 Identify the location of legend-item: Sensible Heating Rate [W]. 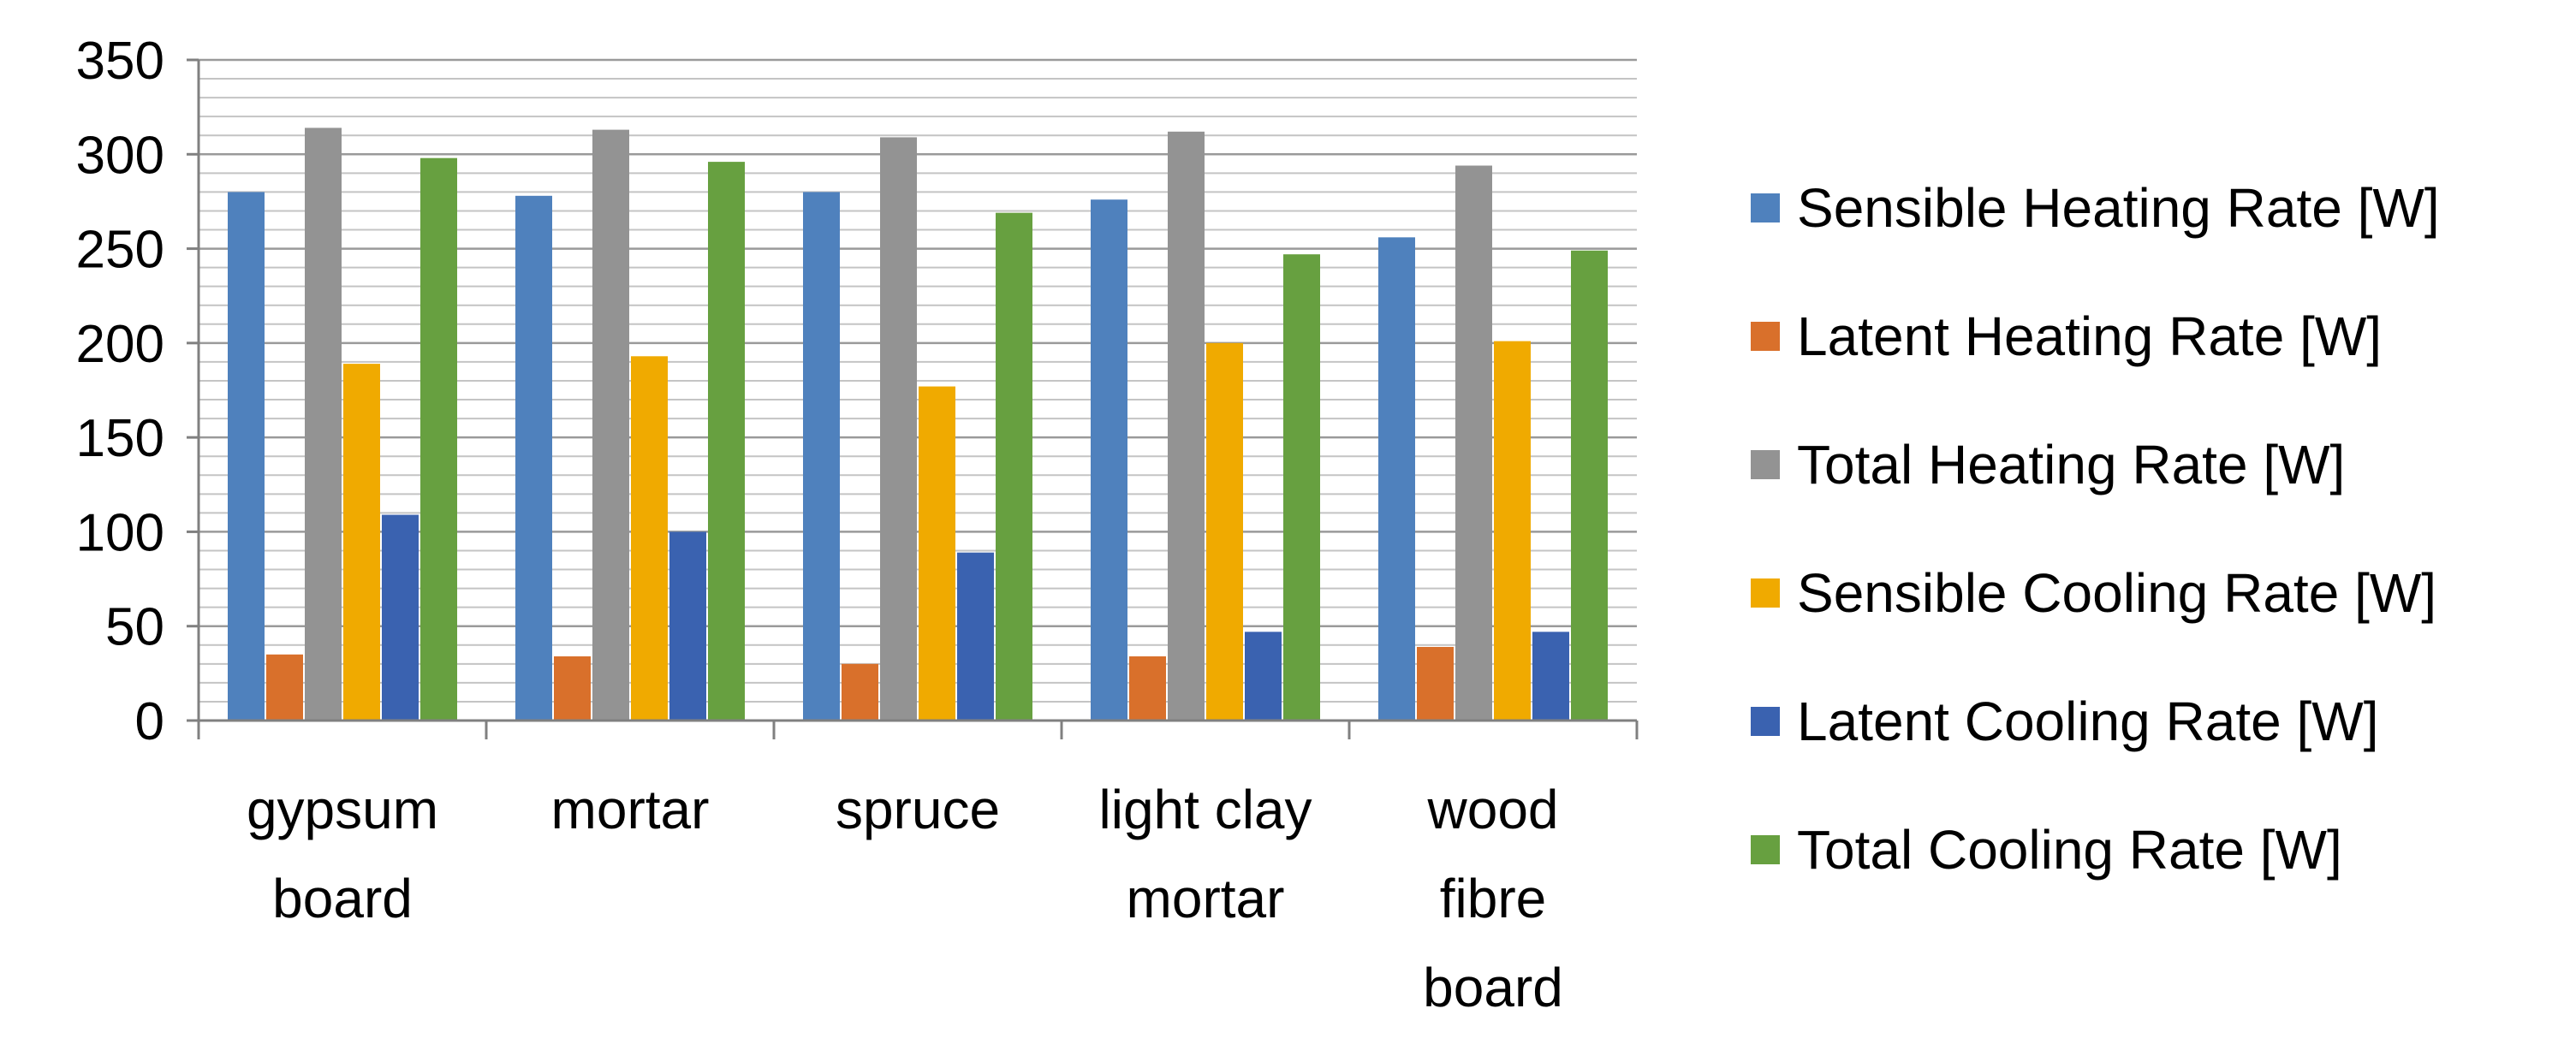
(2157, 207).